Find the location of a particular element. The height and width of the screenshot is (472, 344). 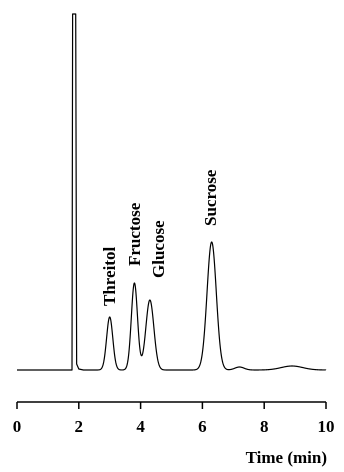

peak-label-fructose: Fructose is located at coordinates (134, 234).